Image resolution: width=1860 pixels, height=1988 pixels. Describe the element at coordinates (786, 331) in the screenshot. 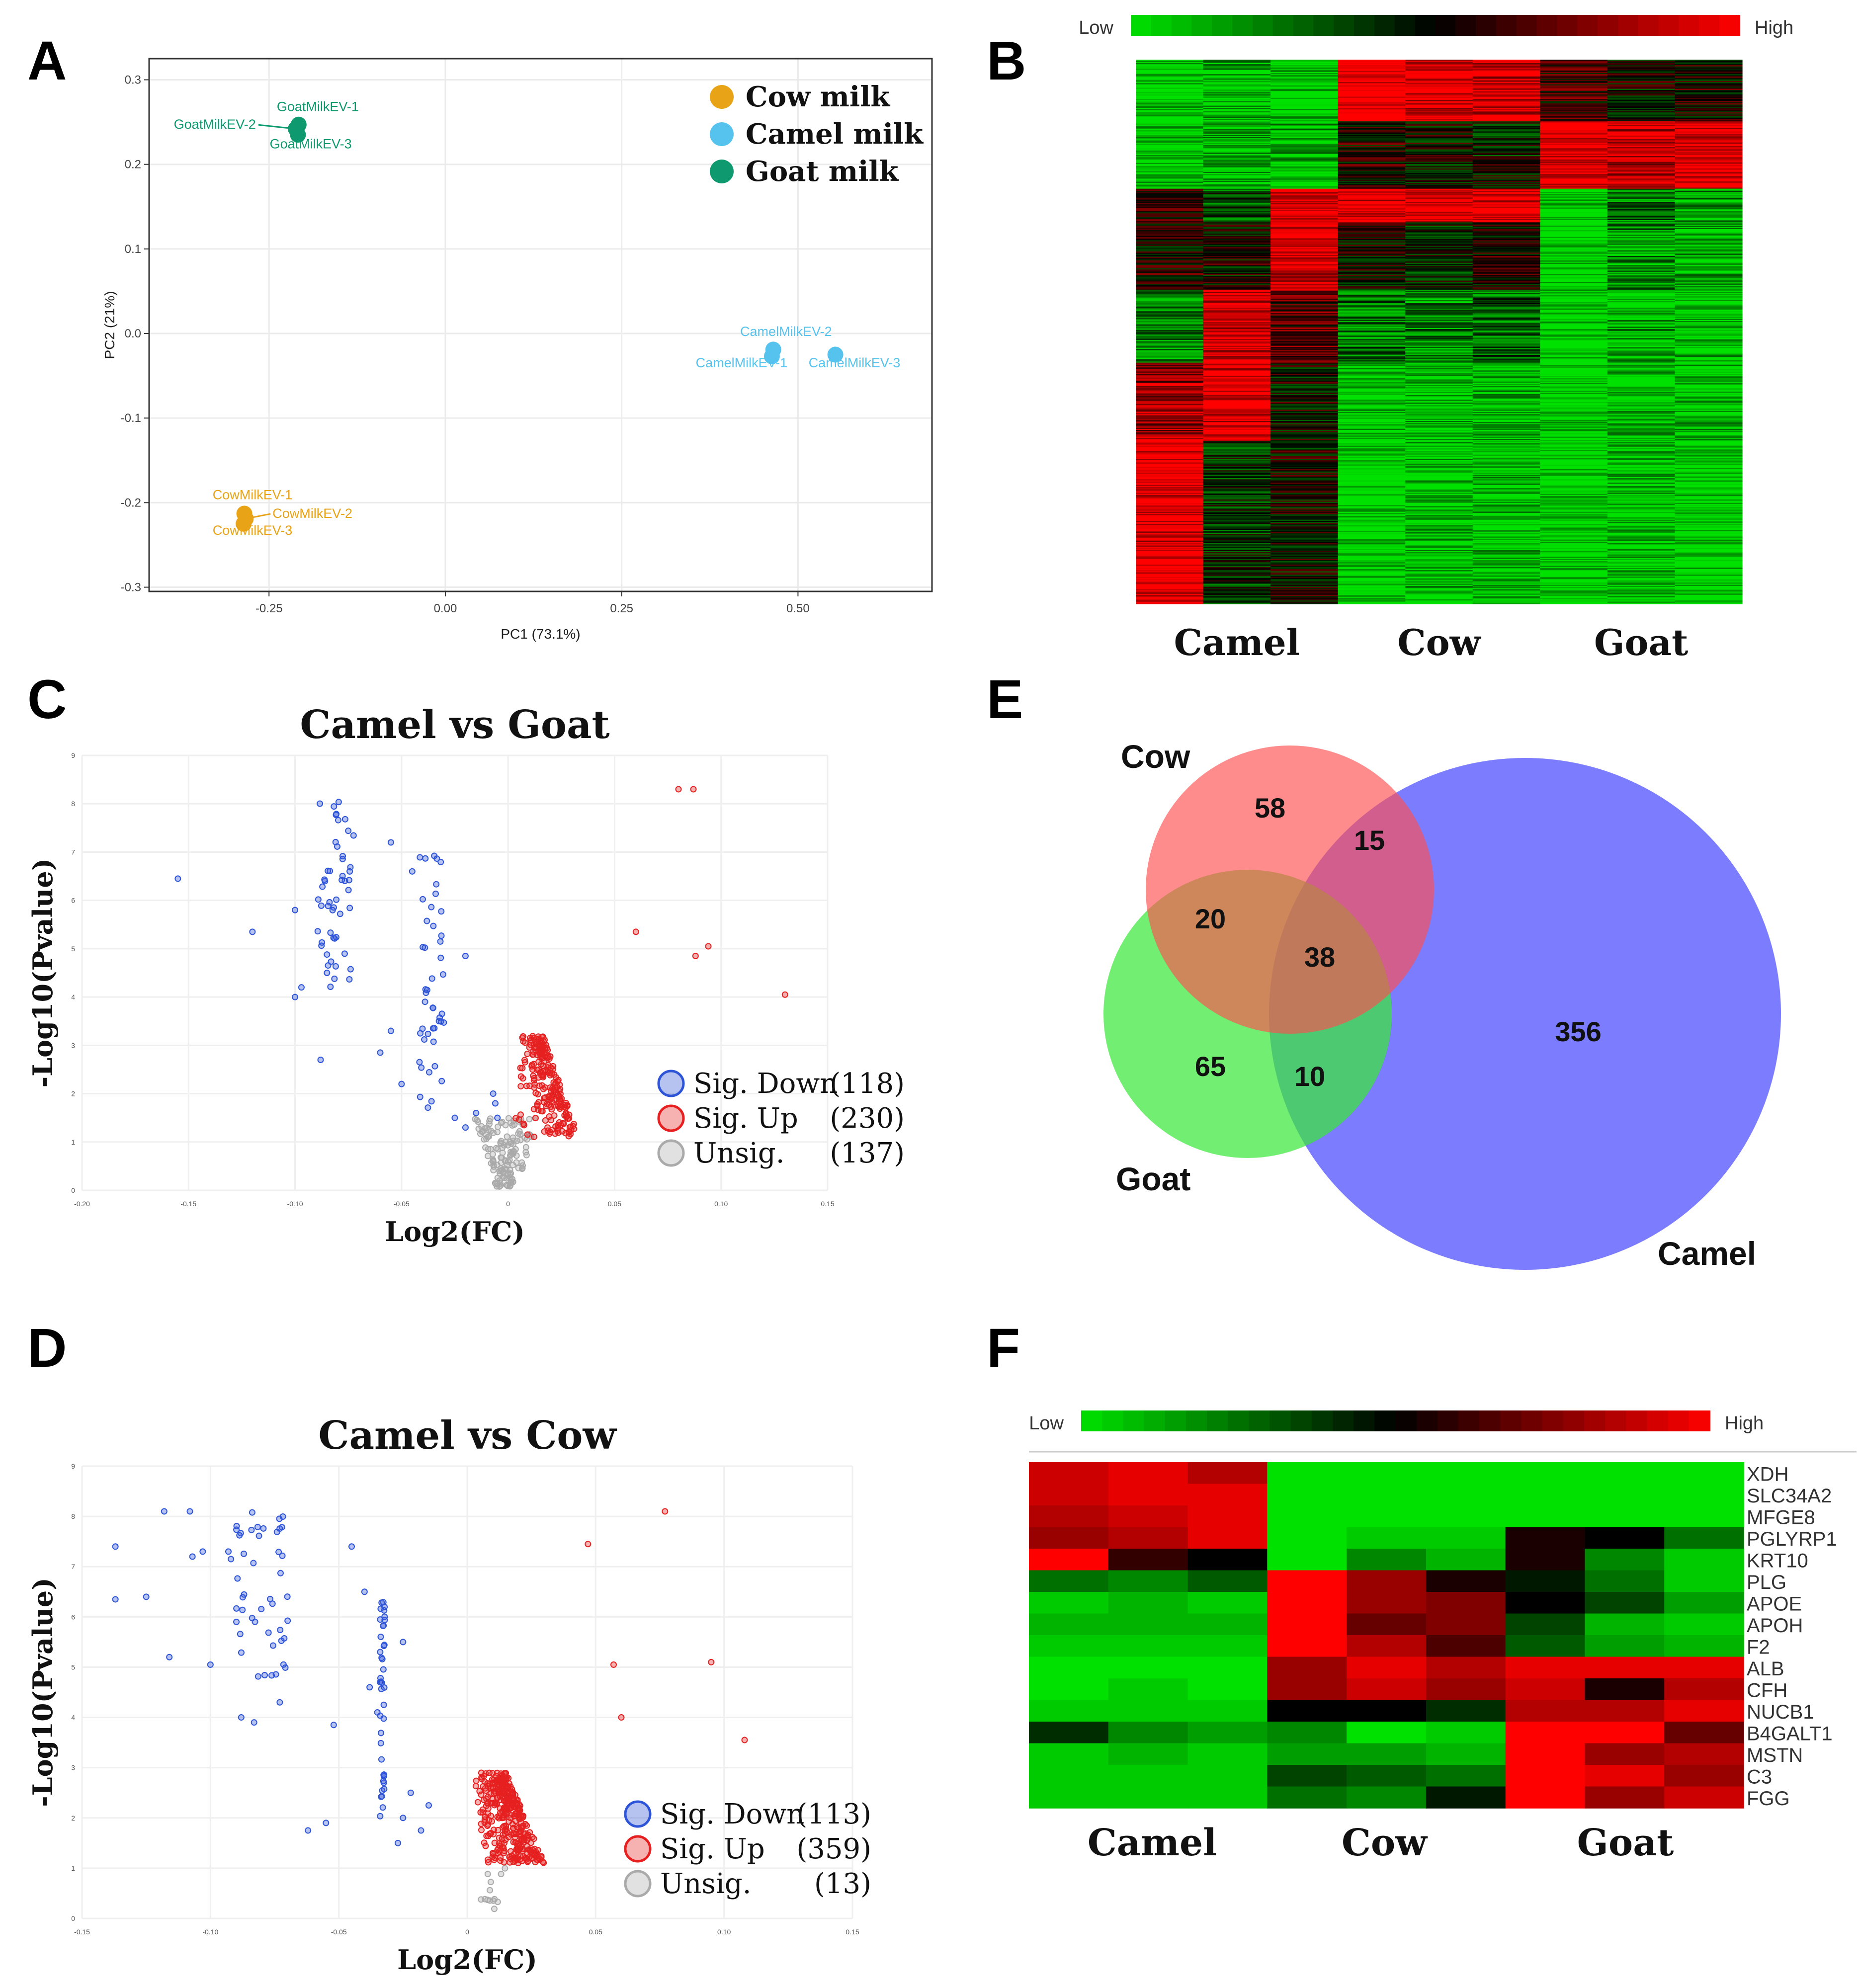

I see `point-label: CamelMilkEV-2` at that location.